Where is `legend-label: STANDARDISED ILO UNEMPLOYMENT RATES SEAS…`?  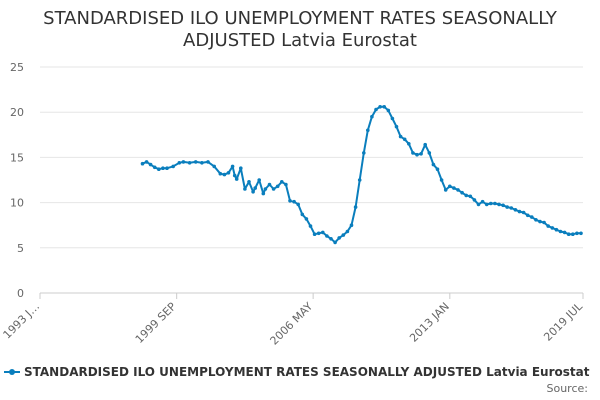
legend-label: STANDARDISED ILO UNEMPLOYMENT RATES SEAS… is located at coordinates (307, 372).